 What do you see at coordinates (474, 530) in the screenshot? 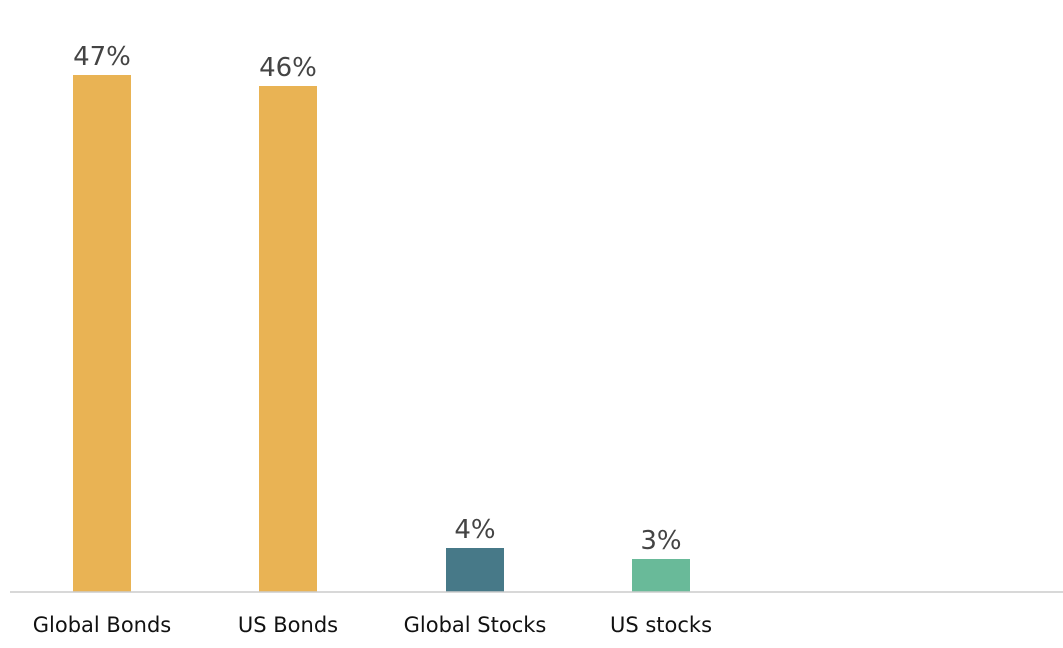
I see `value-label: 4%` at bounding box center [474, 530].